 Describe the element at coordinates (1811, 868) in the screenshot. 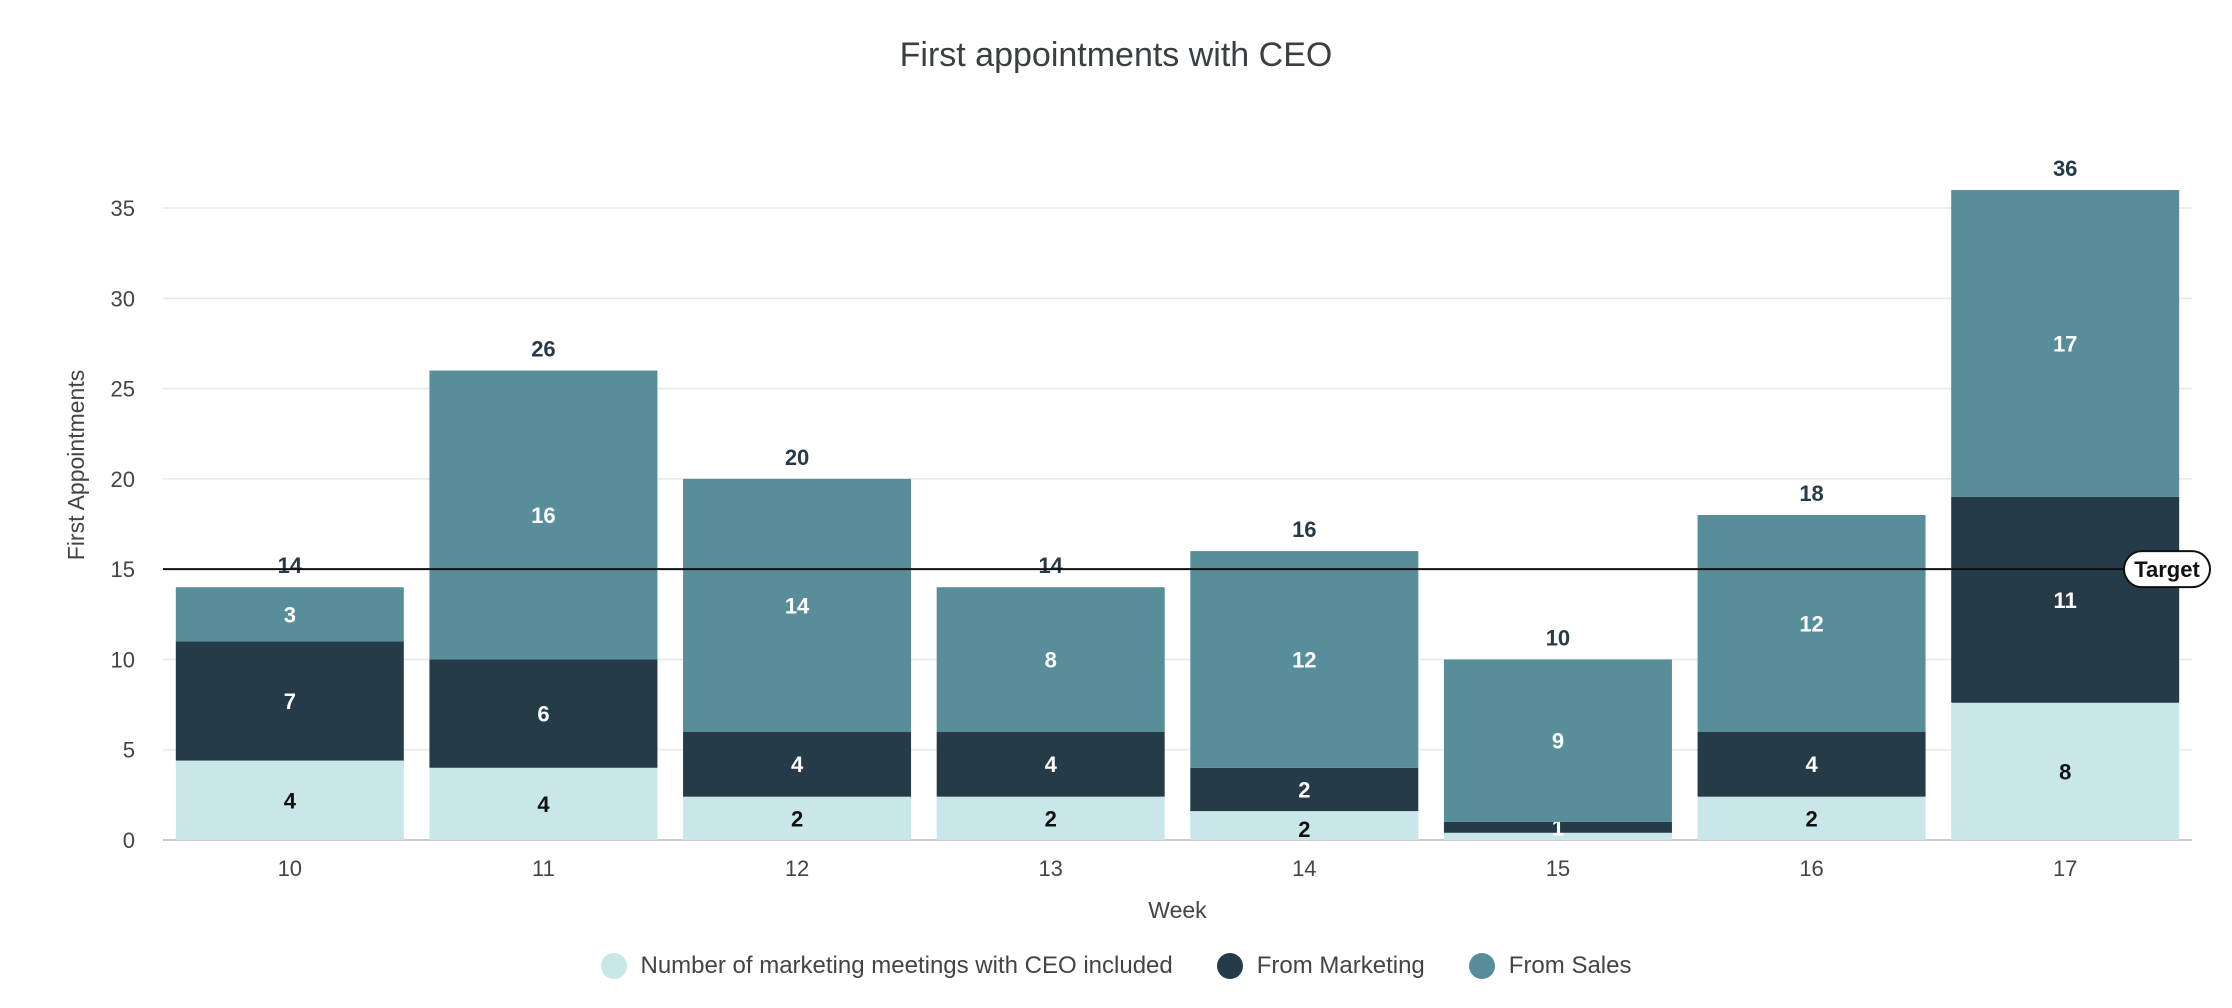

I see `x-tick-label: 16` at that location.